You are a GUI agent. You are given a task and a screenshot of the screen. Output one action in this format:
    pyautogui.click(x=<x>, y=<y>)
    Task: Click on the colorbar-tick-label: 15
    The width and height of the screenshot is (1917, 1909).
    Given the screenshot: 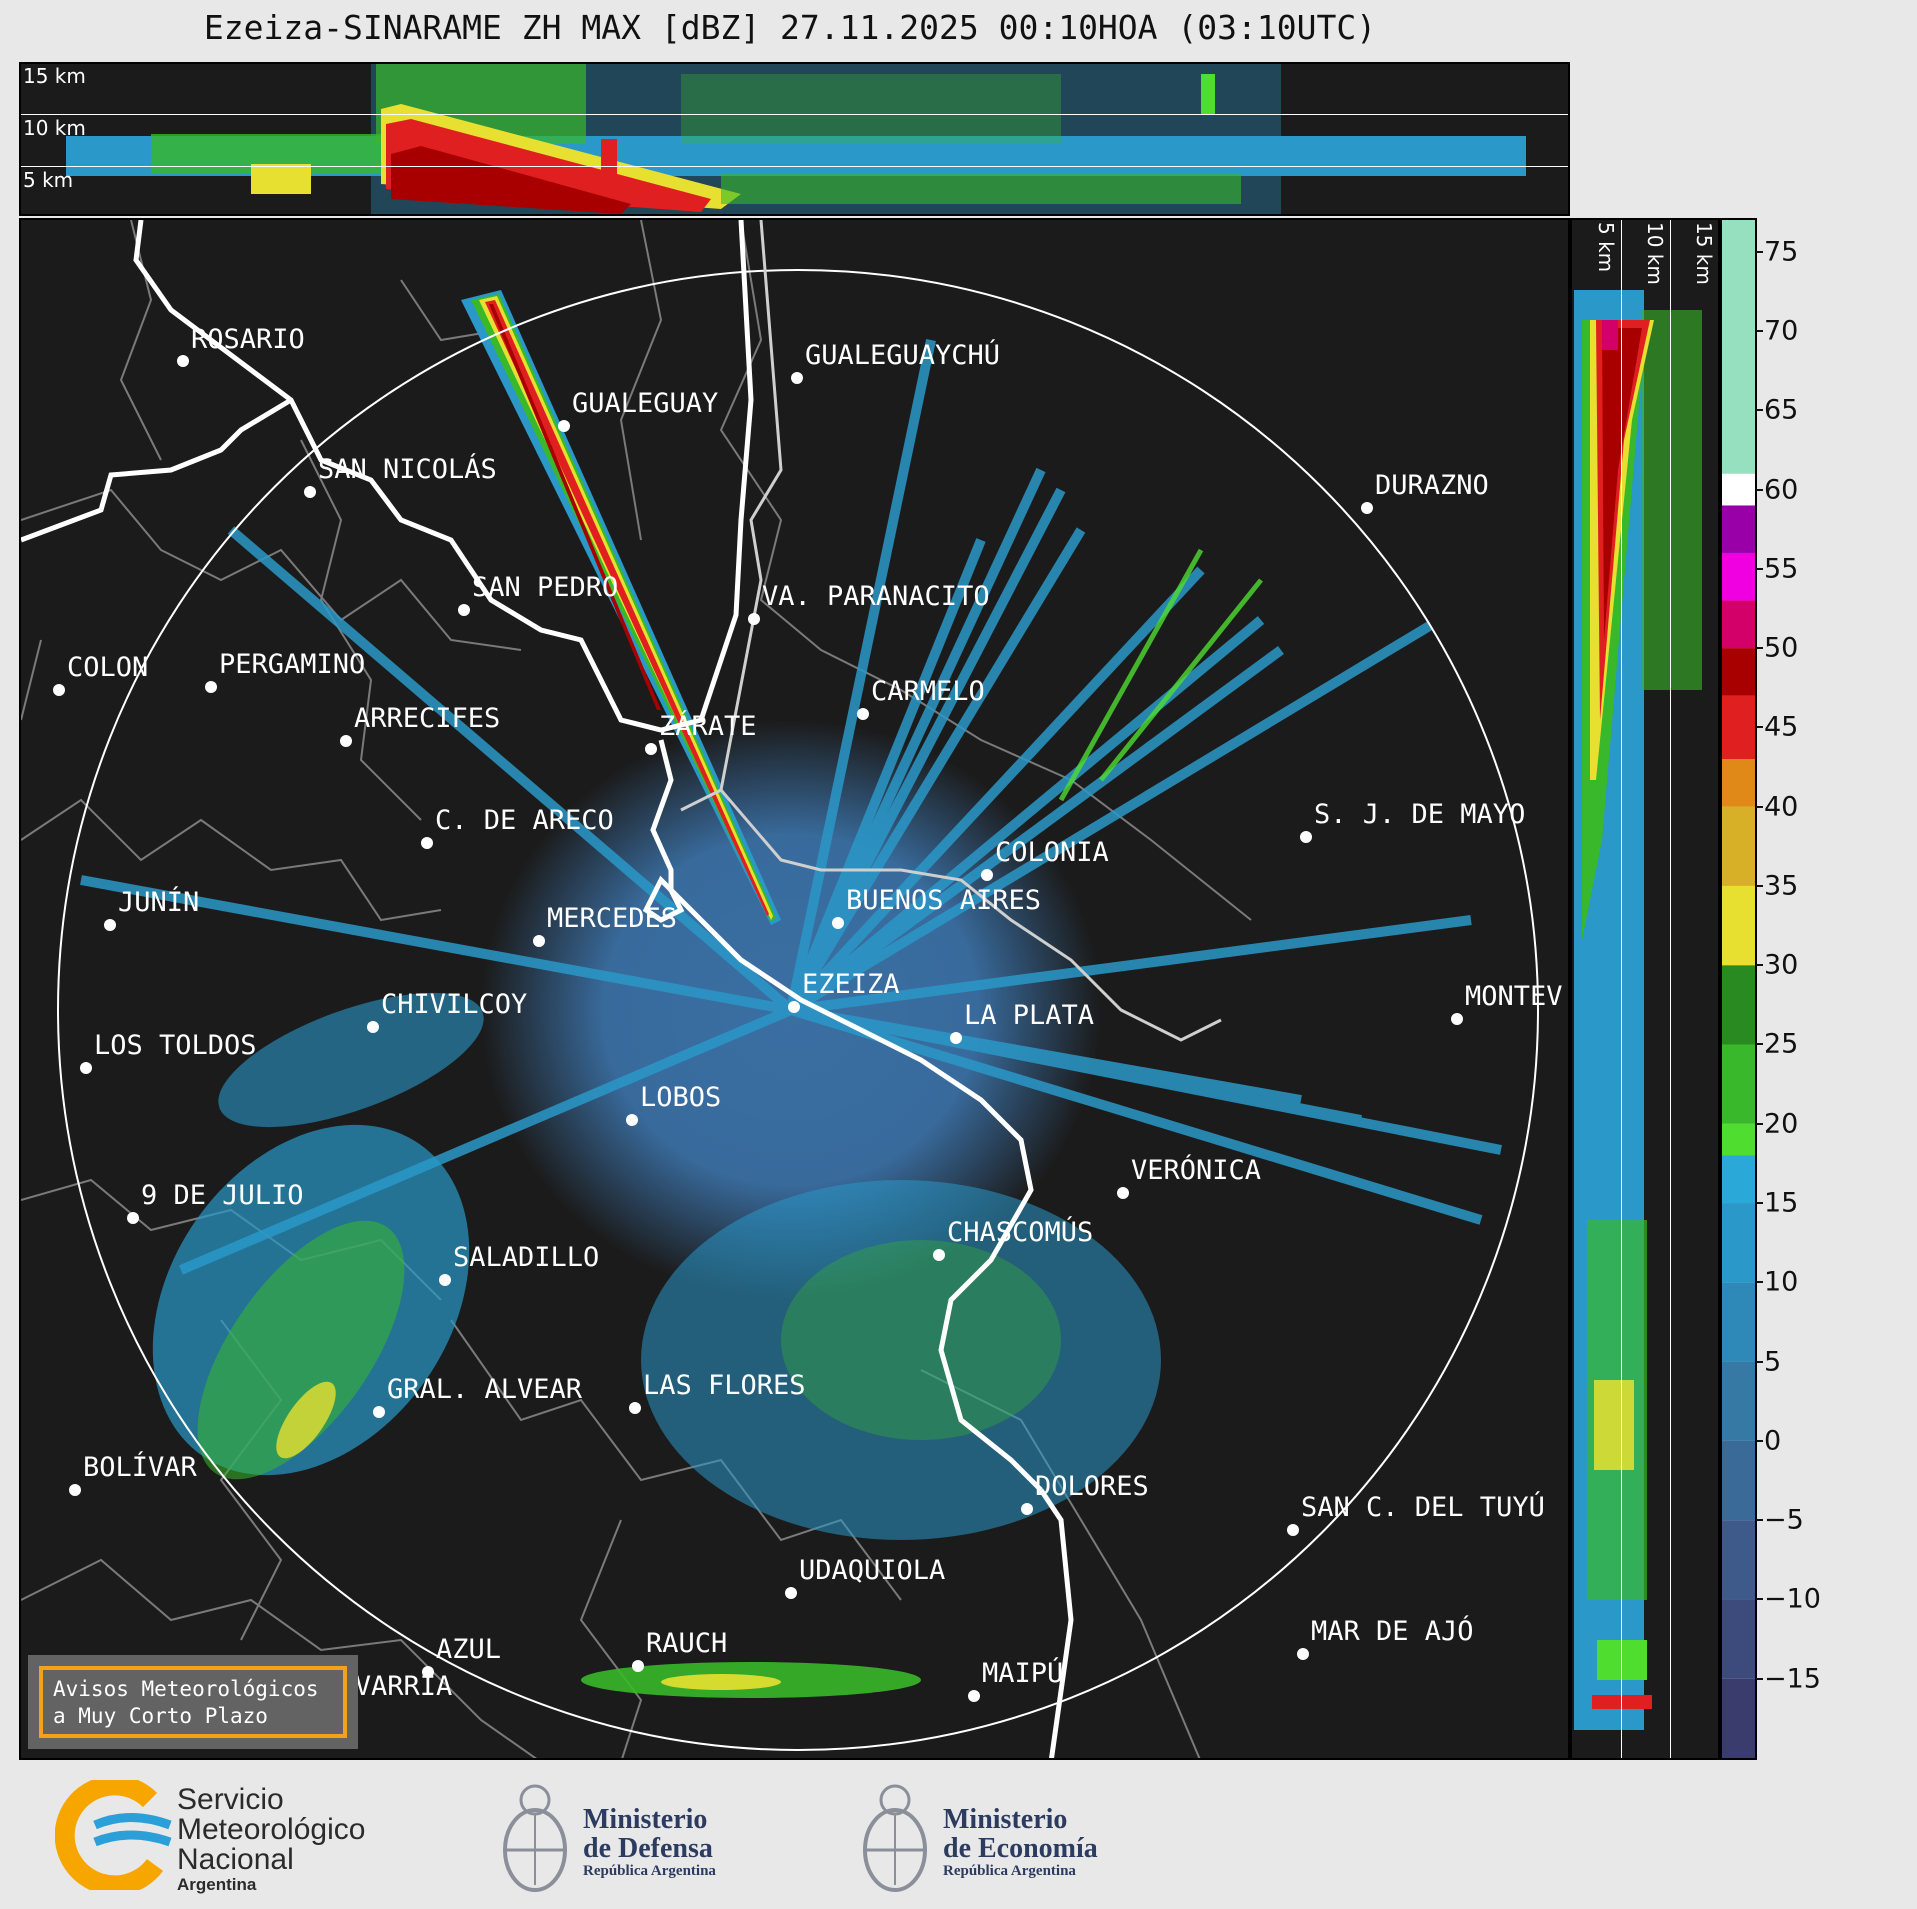 What is the action you would take?
    pyautogui.click(x=1781, y=1203)
    